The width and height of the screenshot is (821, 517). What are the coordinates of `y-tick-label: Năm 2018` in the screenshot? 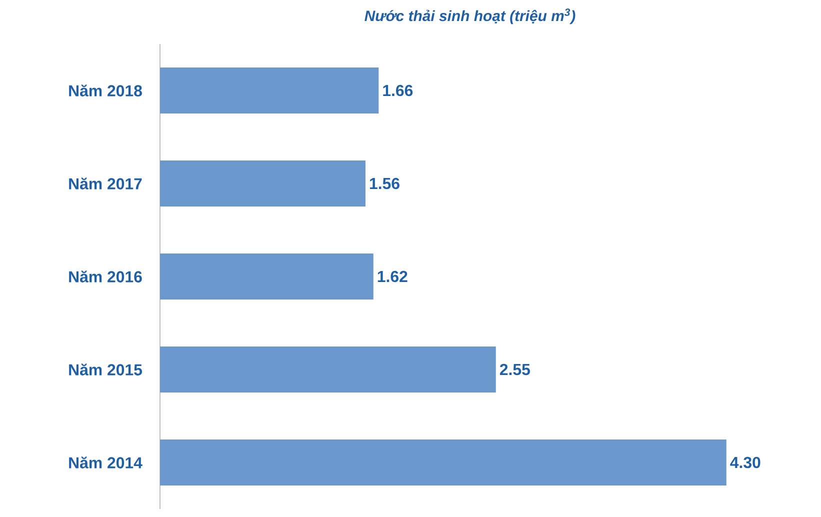 It's located at (105, 90).